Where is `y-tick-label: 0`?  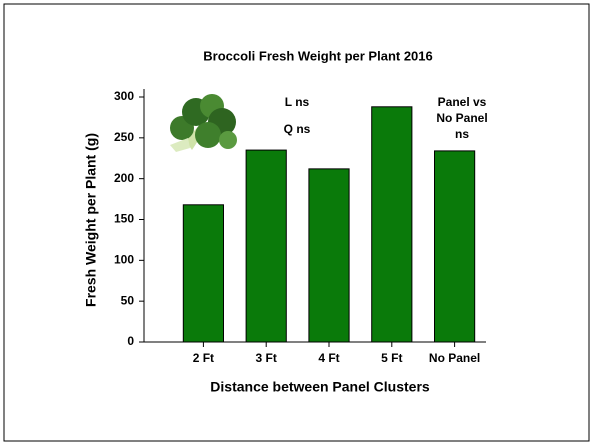
y-tick-label: 0 is located at coordinates (130, 341).